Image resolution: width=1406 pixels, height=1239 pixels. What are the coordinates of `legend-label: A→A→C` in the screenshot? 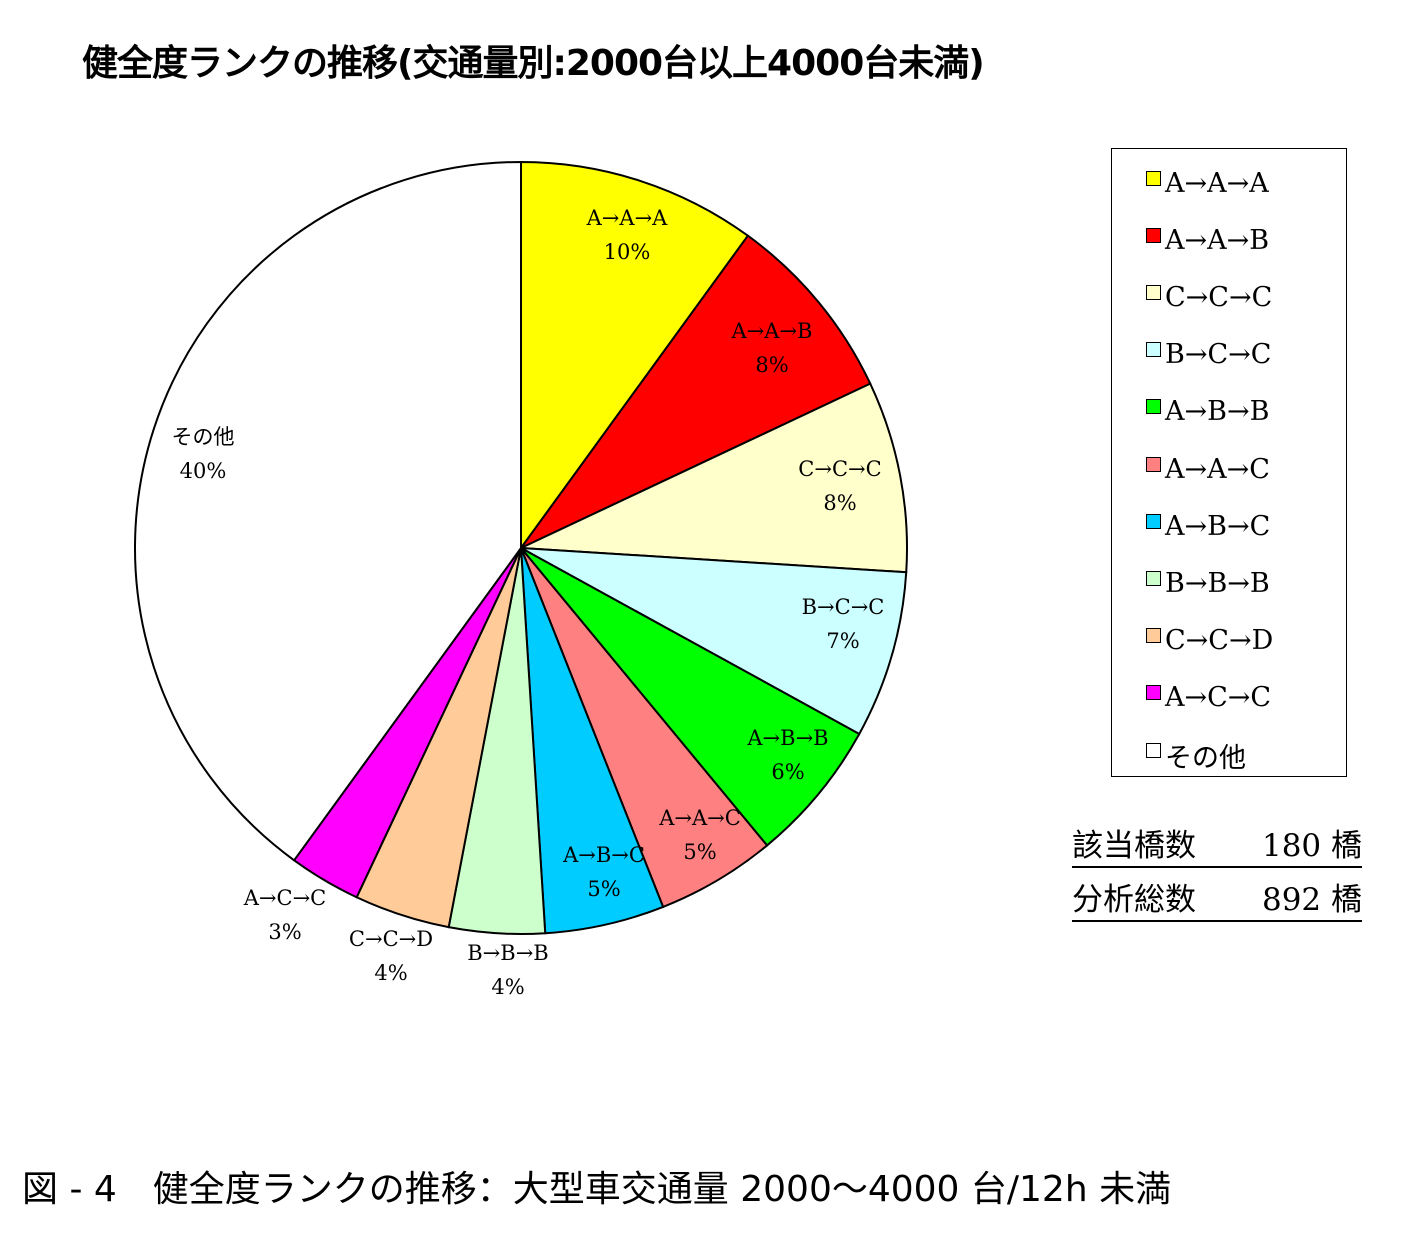 It's located at (1217, 469).